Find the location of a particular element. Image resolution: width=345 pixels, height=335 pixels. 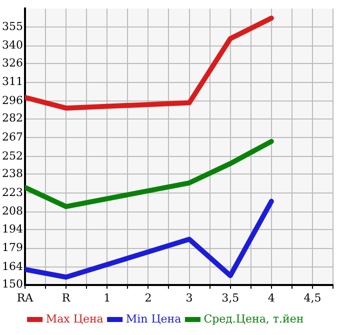

x-tick-label: 4,5 is located at coordinates (313, 297).